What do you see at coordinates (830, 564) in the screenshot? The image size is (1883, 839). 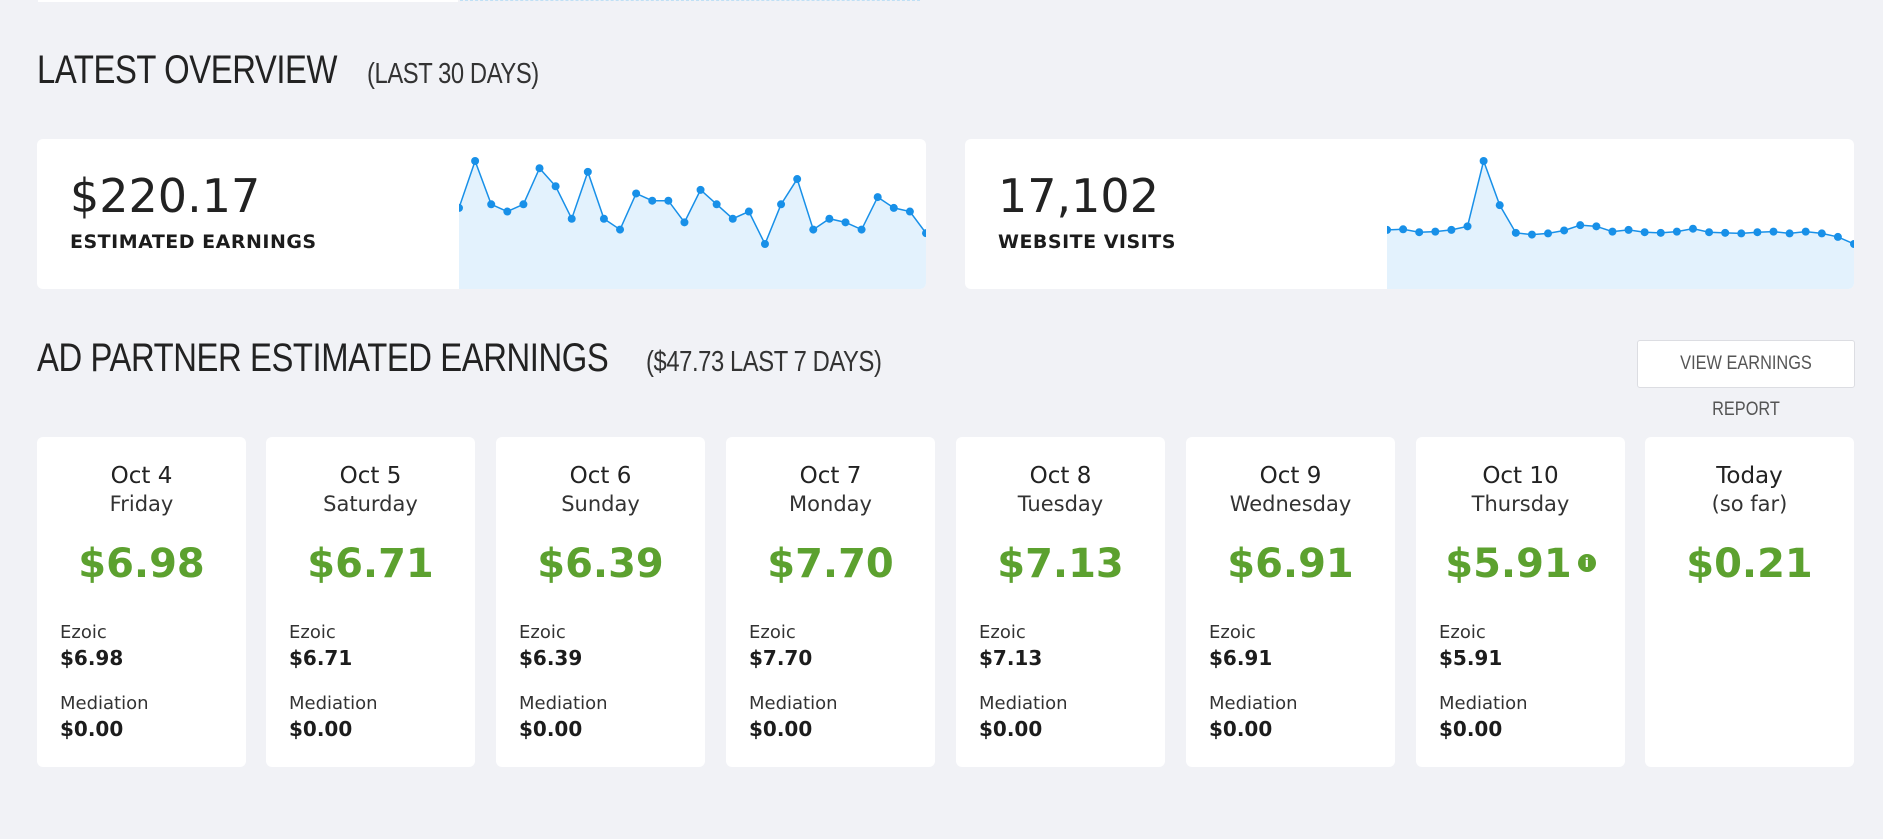 I see `day-total: $7.70` at bounding box center [830, 564].